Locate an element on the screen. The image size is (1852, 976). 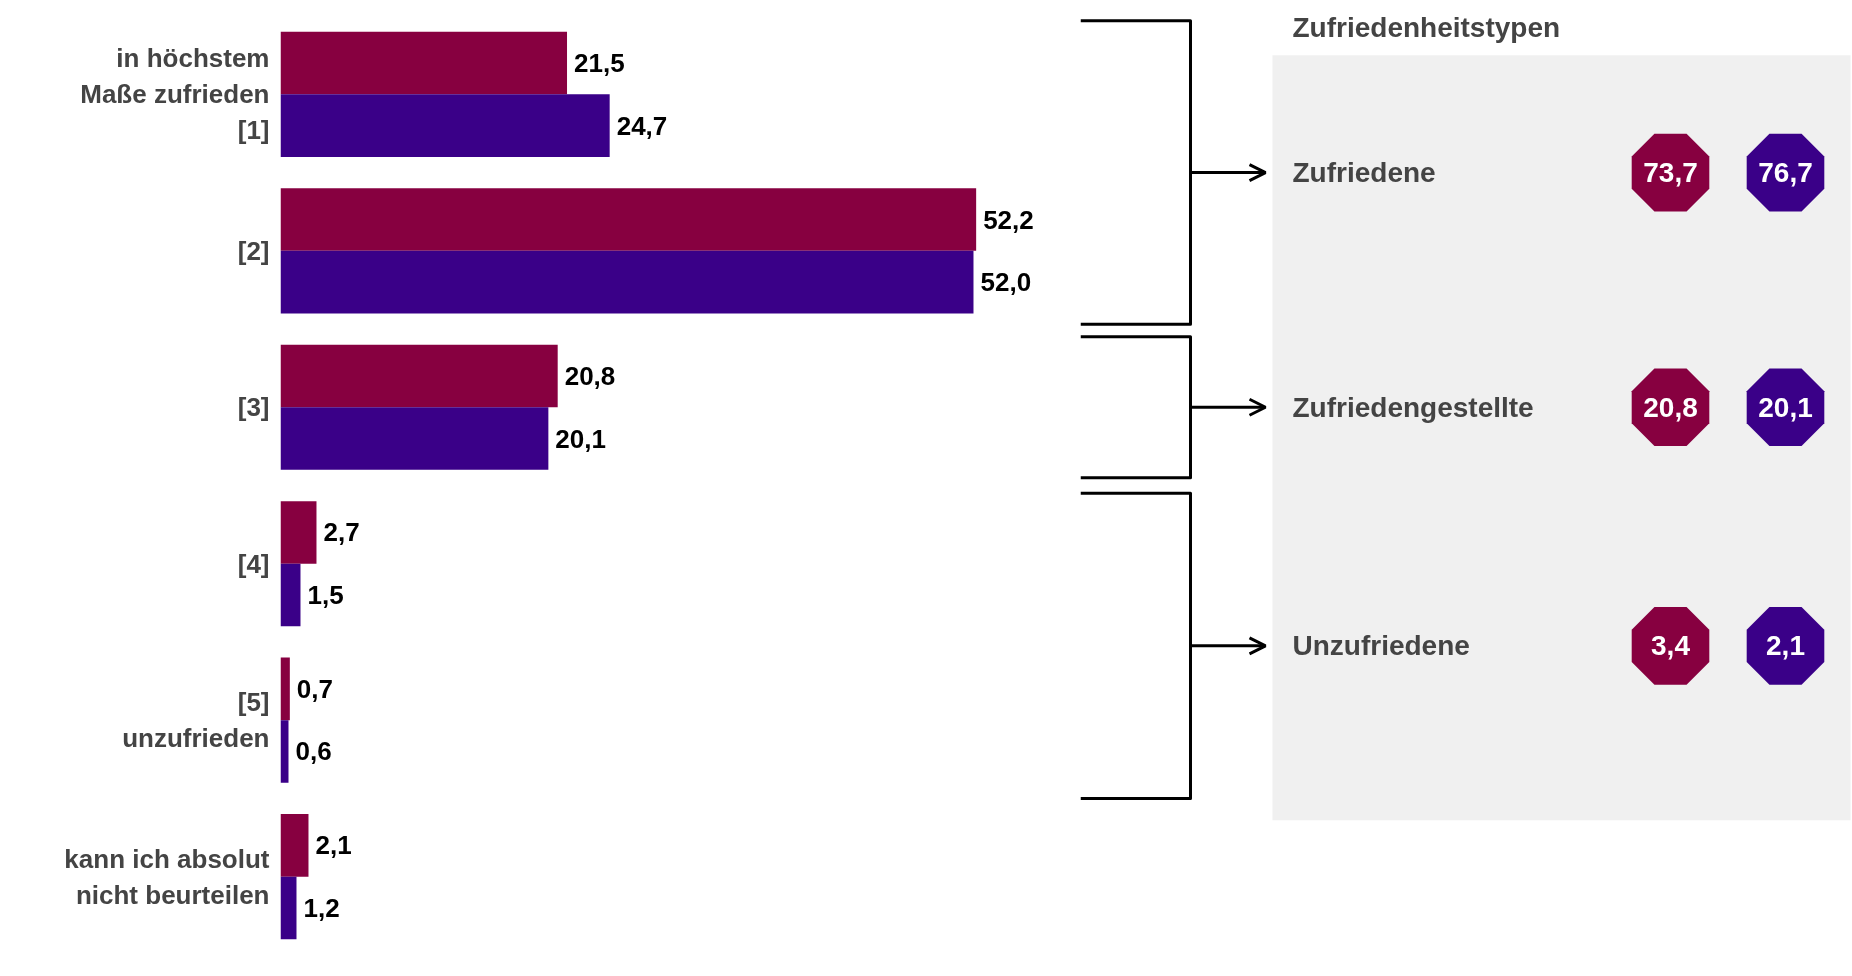
text: Zufriedenheitstypen is located at coordinates (1426, 27).